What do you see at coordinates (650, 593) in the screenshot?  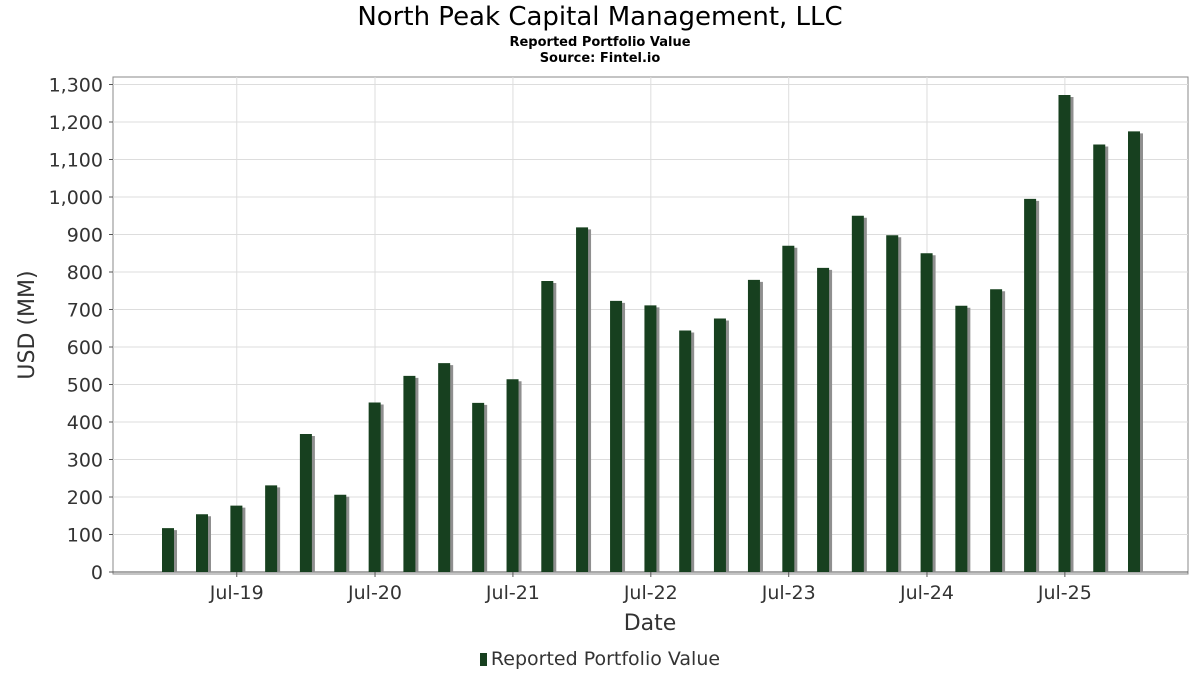 I see `x-tick-label: Jul-22` at bounding box center [650, 593].